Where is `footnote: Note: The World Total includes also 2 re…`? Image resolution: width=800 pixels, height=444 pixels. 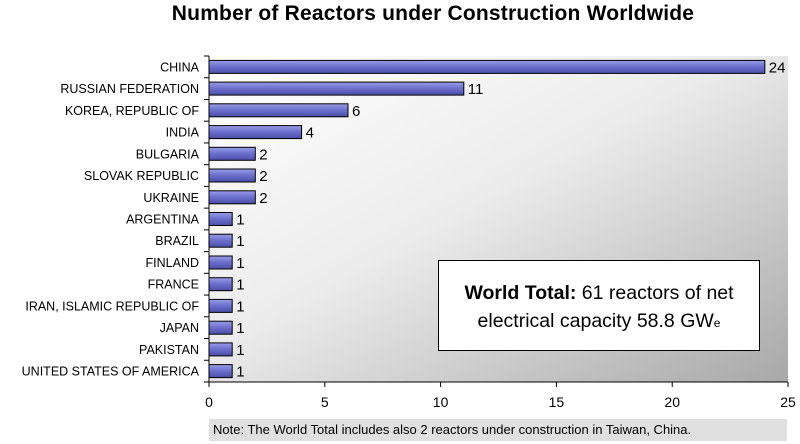 footnote: Note: The World Total includes also 2 re… is located at coordinates (498, 430).